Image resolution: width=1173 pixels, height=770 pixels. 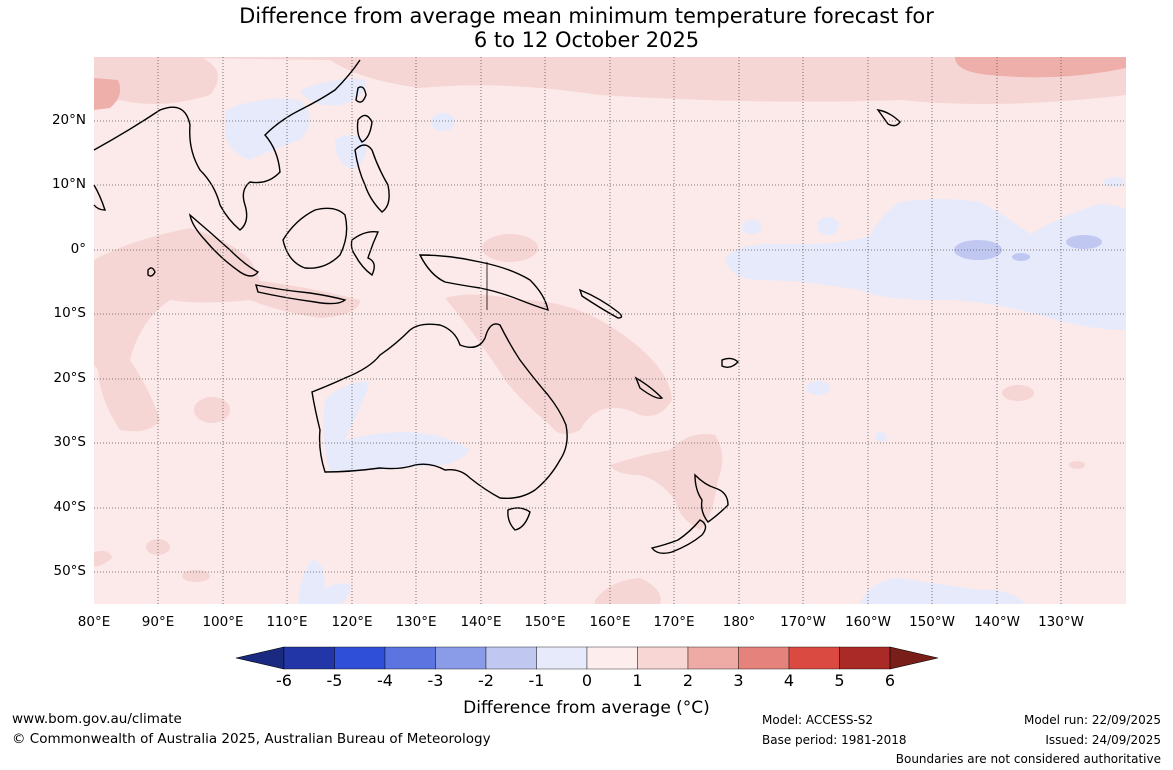 I want to click on colorbar-tick-label: 0, so click(x=587, y=680).